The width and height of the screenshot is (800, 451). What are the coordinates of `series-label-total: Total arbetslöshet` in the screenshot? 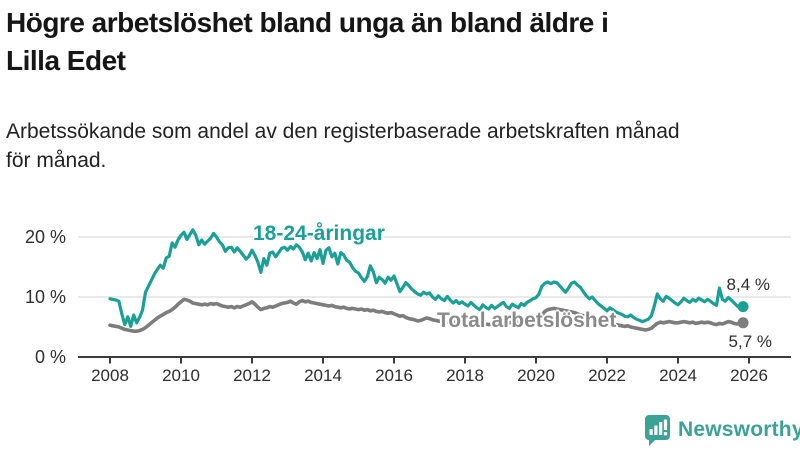 It's located at (527, 320).